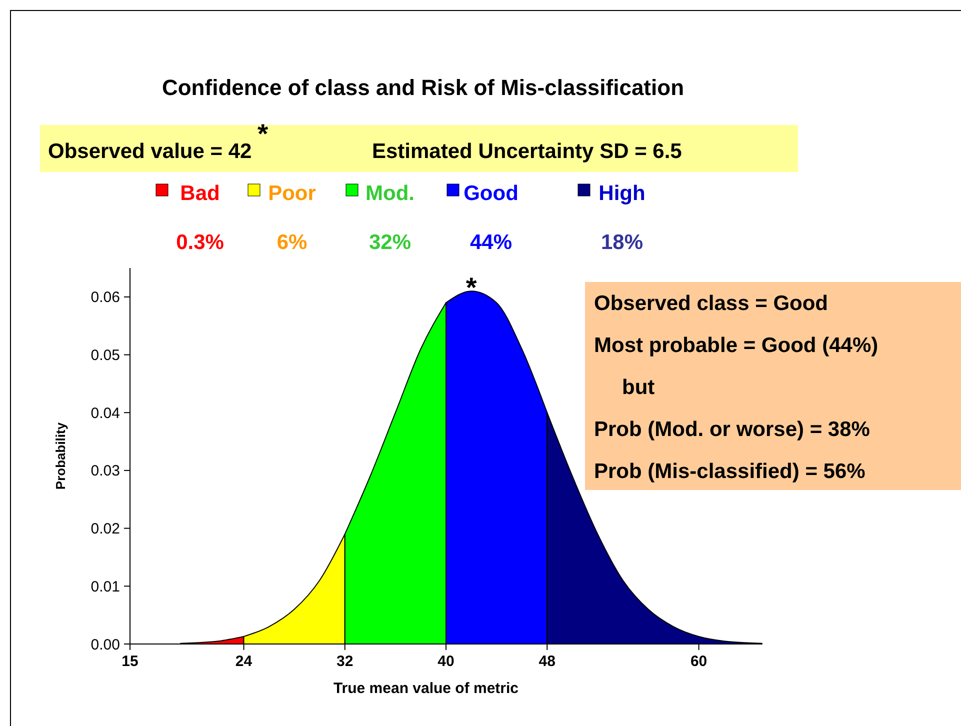  Describe the element at coordinates (730, 471) in the screenshot. I see `annotation: Prob (Mis-classified) = 56%` at that location.